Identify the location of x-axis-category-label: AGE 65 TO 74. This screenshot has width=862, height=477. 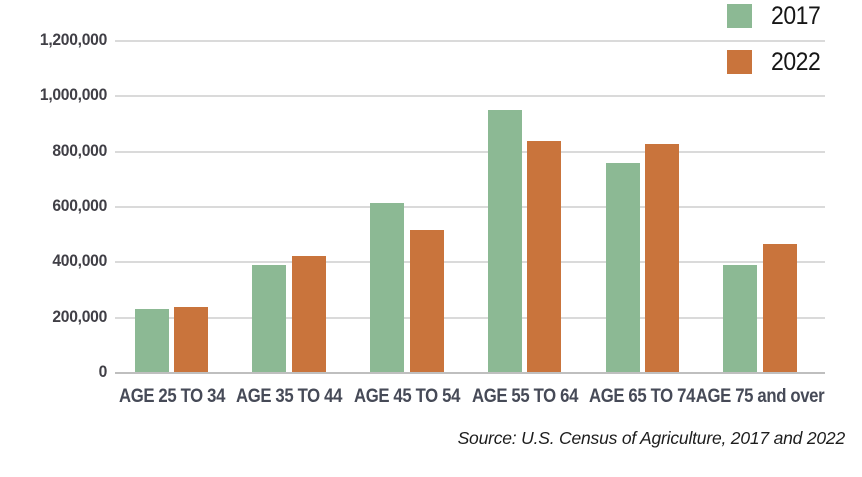
(642, 396).